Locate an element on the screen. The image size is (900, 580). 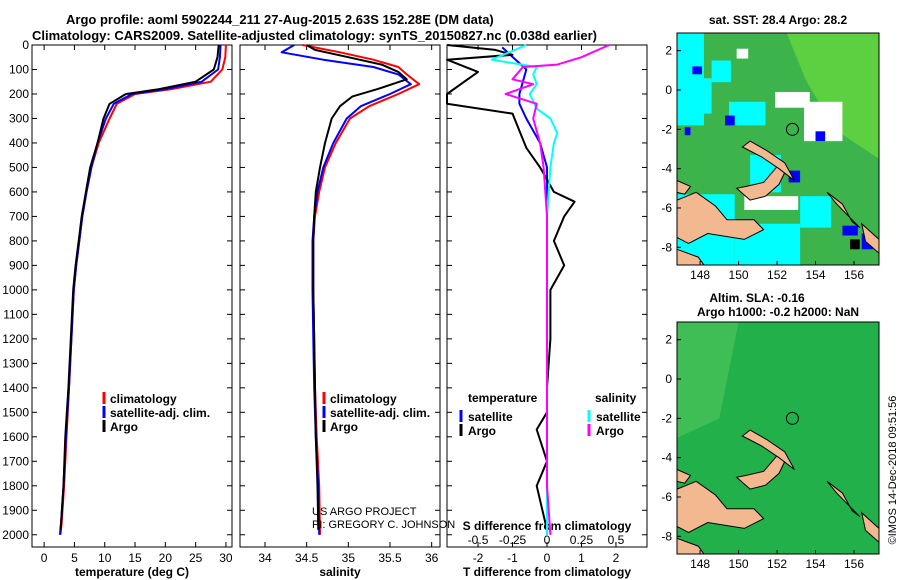
y-tick-label: 1800 is located at coordinates (15, 486).